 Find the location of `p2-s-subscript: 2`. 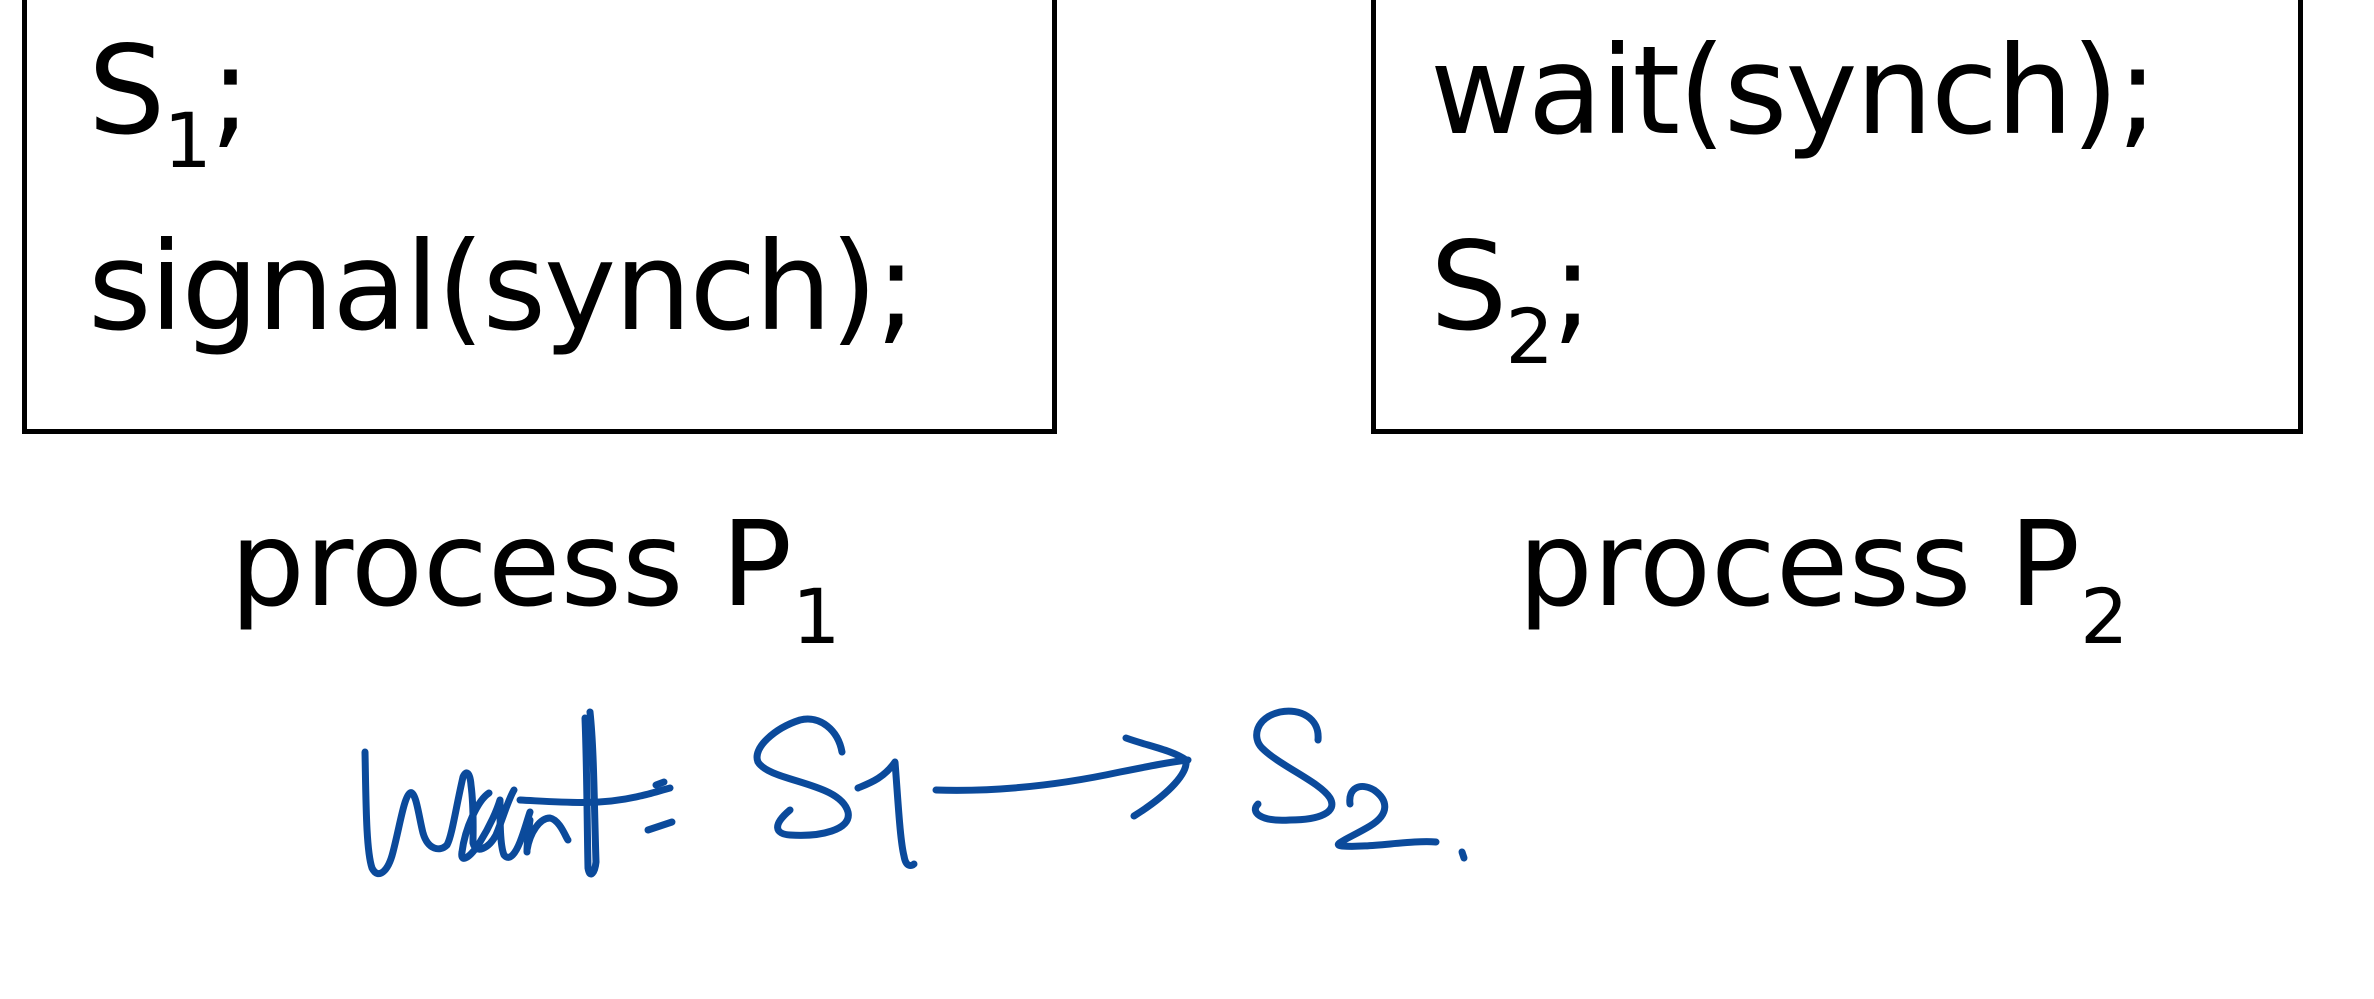

p2-s-subscript: 2 is located at coordinates (1529, 336).